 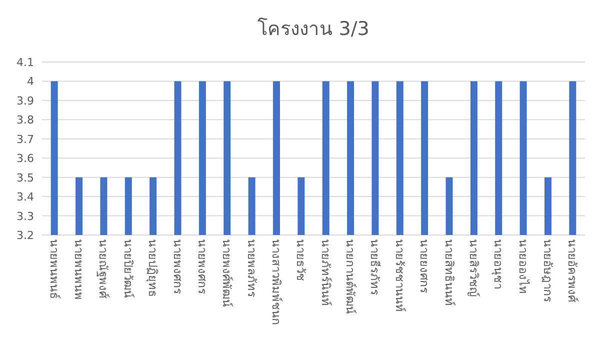 I want to click on y-tick-label: 3.8, so click(x=25, y=120).